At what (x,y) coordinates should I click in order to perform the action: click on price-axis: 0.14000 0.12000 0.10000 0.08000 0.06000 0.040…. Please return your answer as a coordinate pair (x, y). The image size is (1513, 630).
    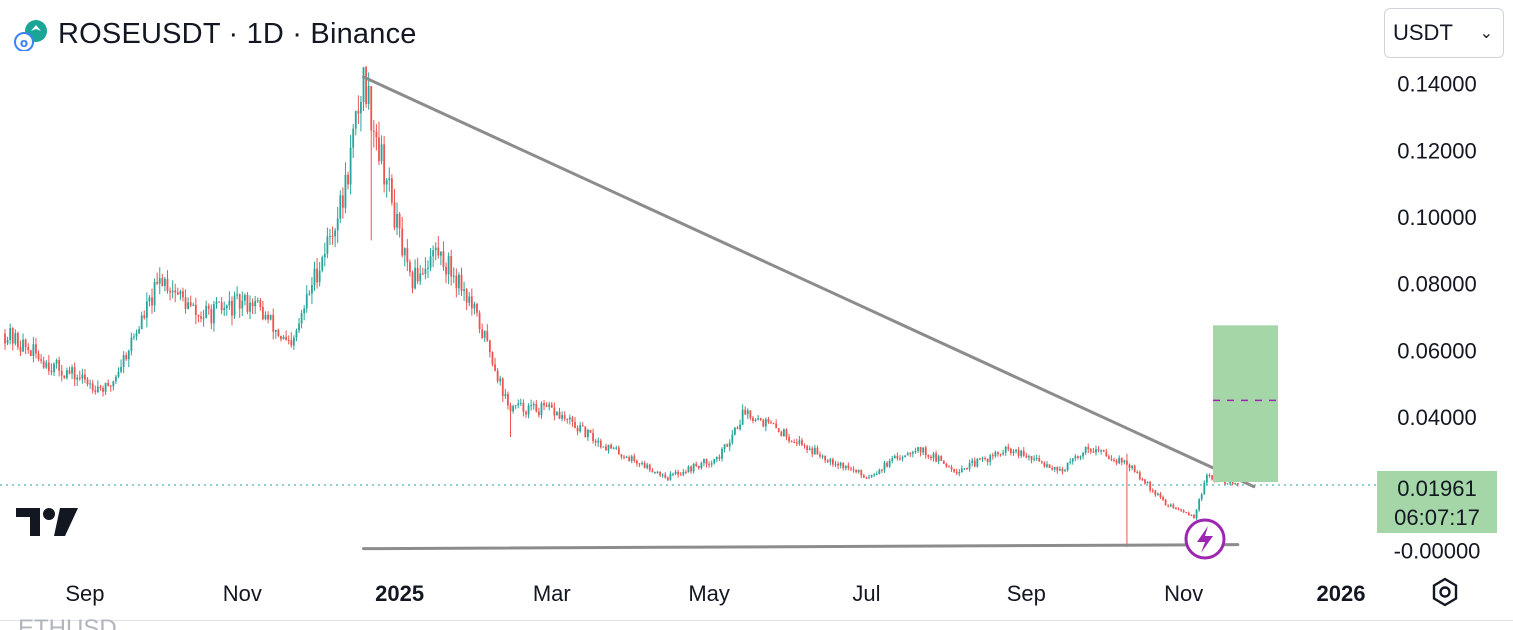
    Looking at the image, I should click on (1437, 318).